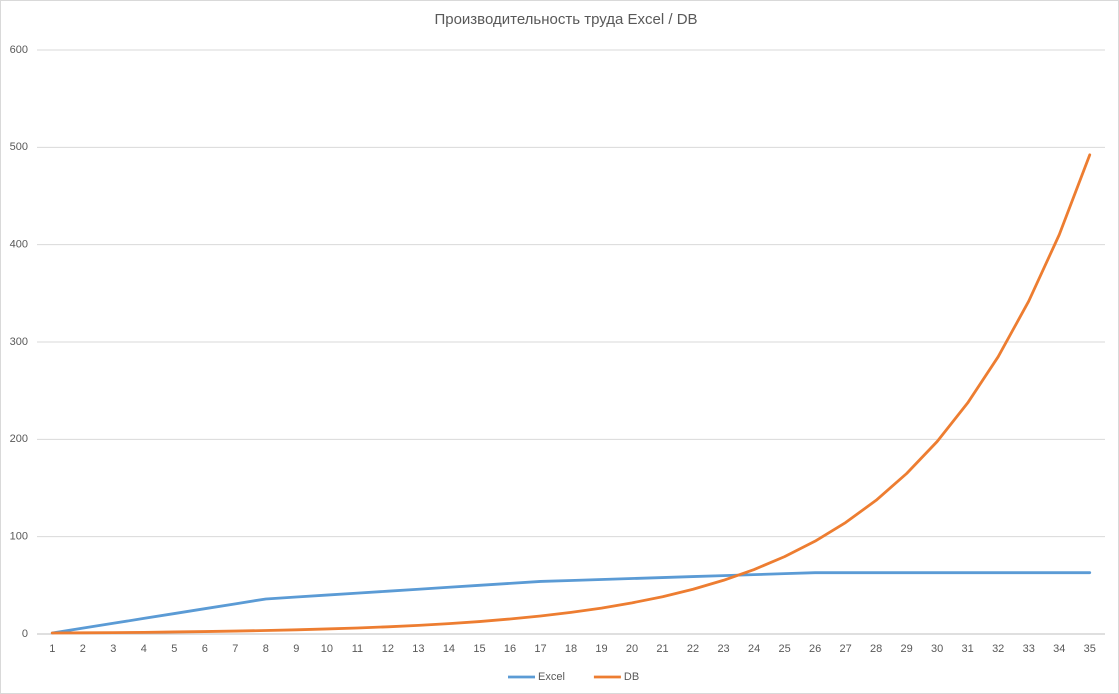 The width and height of the screenshot is (1119, 694). I want to click on y-tick-label: 200, so click(19, 439).